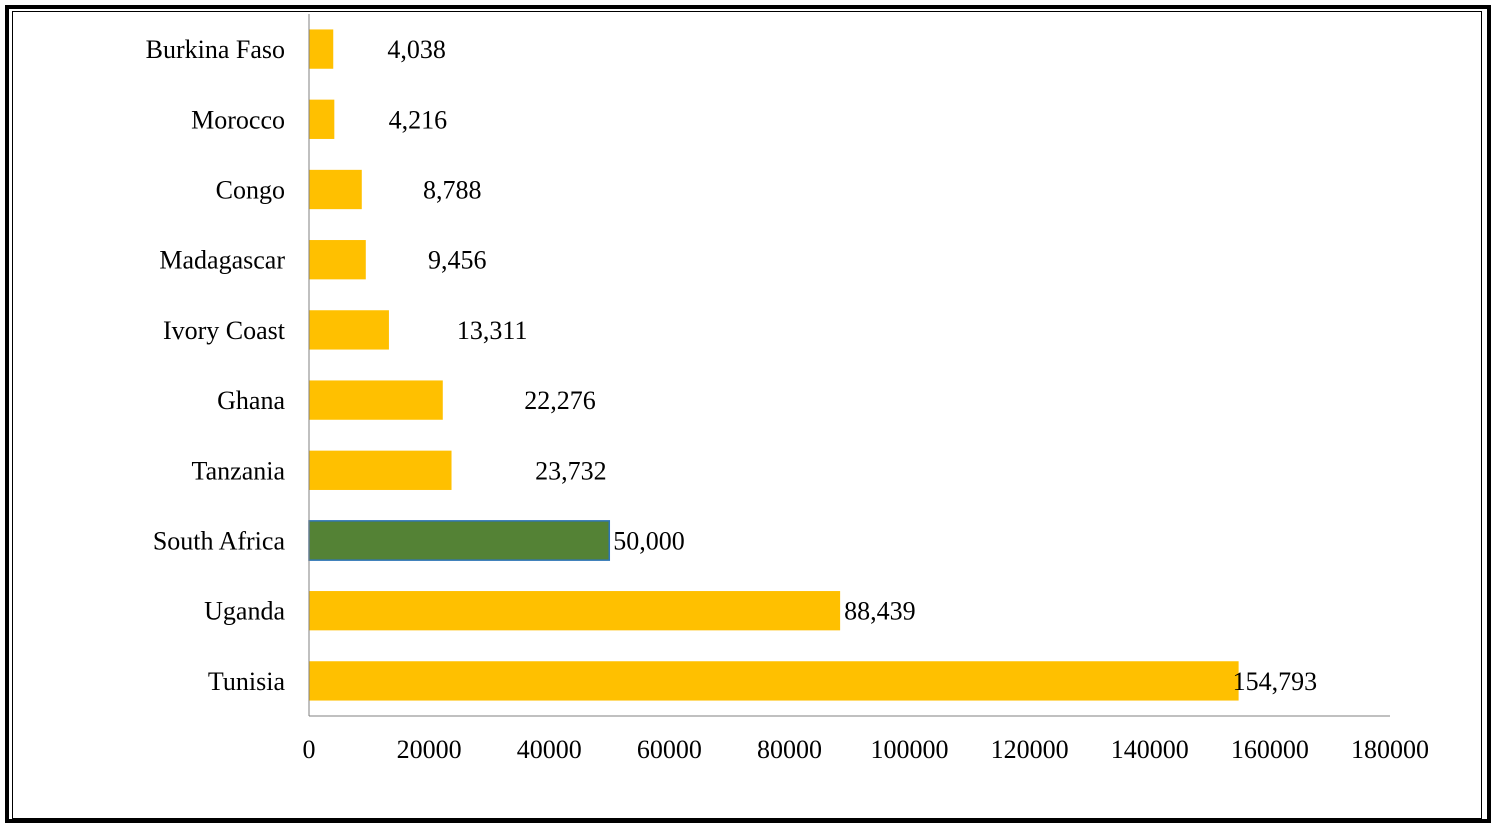  I want to click on category-label-ghana: Ghana, so click(251, 400).